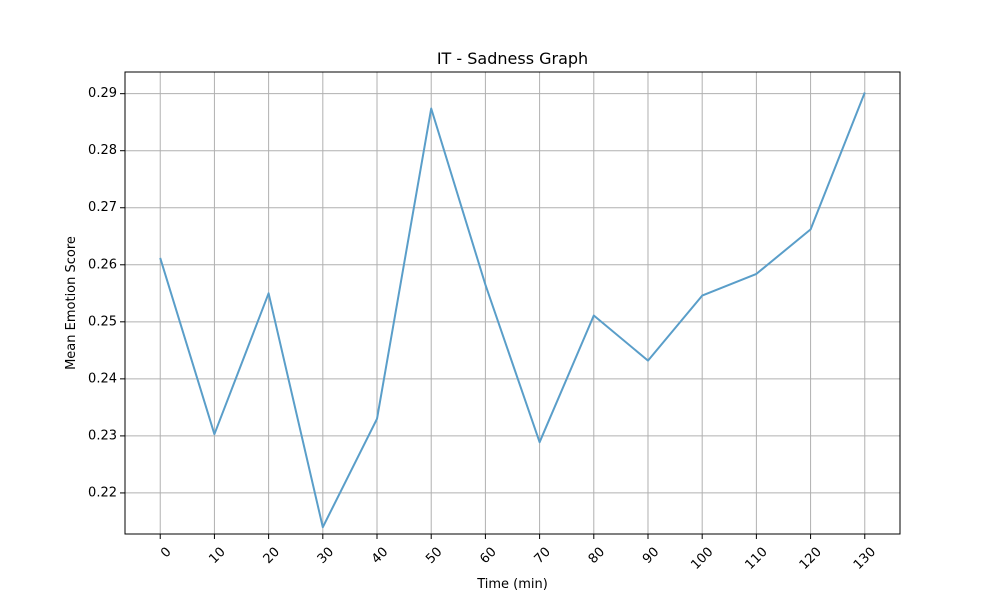  Describe the element at coordinates (512, 58) in the screenshot. I see `chart-title: IT - Sadness Graph` at that location.